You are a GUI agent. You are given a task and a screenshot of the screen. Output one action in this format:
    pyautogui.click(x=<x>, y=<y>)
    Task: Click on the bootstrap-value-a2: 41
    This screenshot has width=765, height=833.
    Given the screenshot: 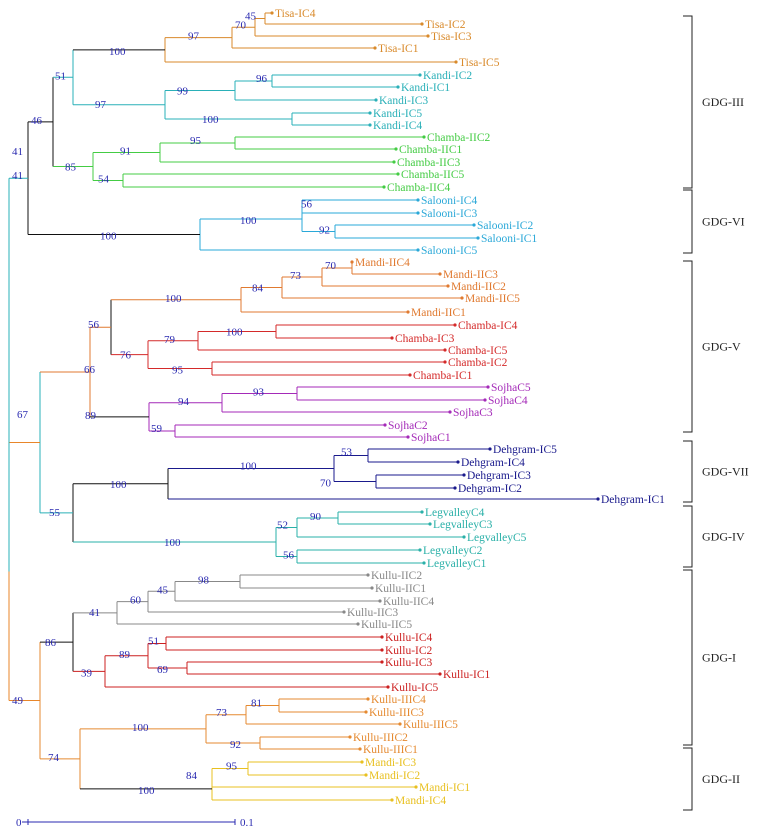 What is the action you would take?
    pyautogui.click(x=17, y=176)
    